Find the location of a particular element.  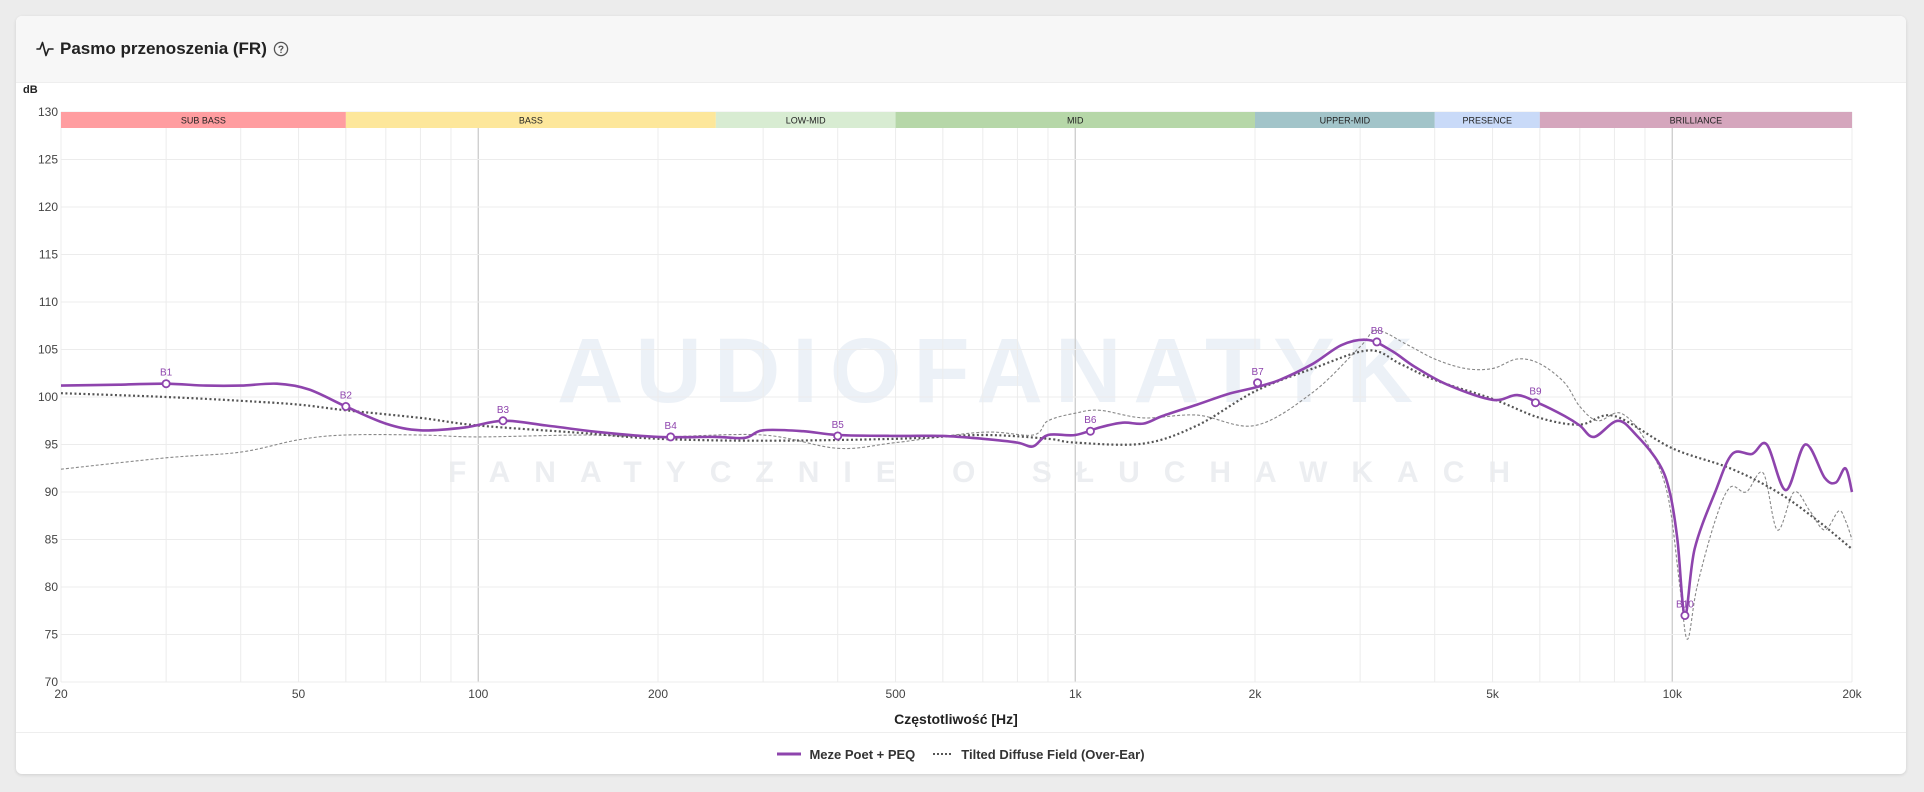

y-tick-label: 90 is located at coordinates (52, 492).